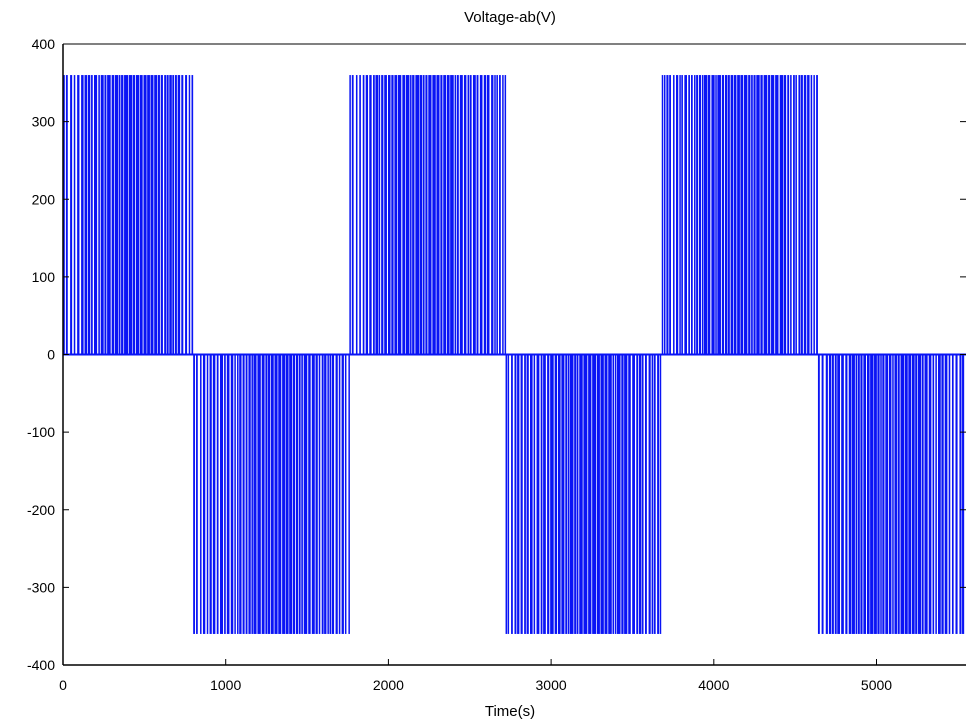 The width and height of the screenshot is (966, 723). What do you see at coordinates (225, 685) in the screenshot?
I see `x-tick-label: 1000` at bounding box center [225, 685].